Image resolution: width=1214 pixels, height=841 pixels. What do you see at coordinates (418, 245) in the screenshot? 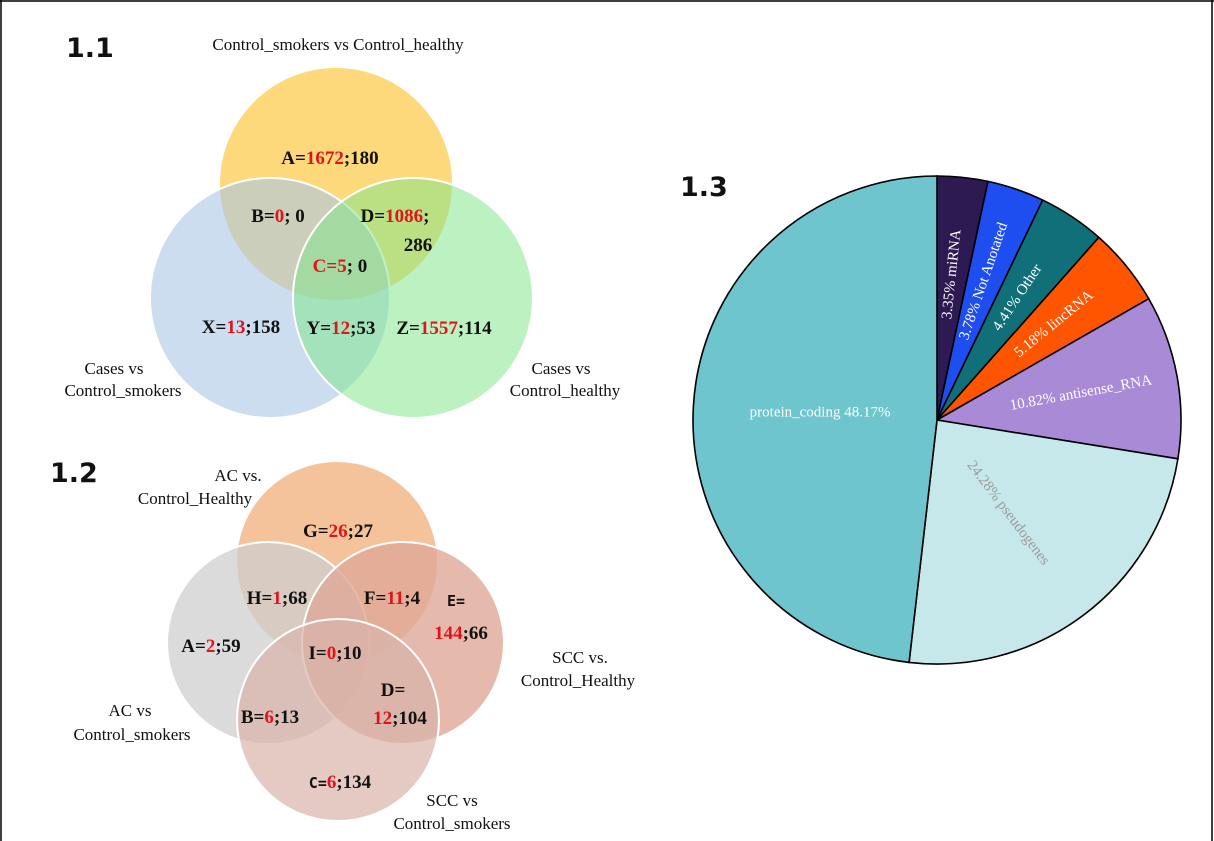
I see `venn1-region-D-line2: 286` at bounding box center [418, 245].